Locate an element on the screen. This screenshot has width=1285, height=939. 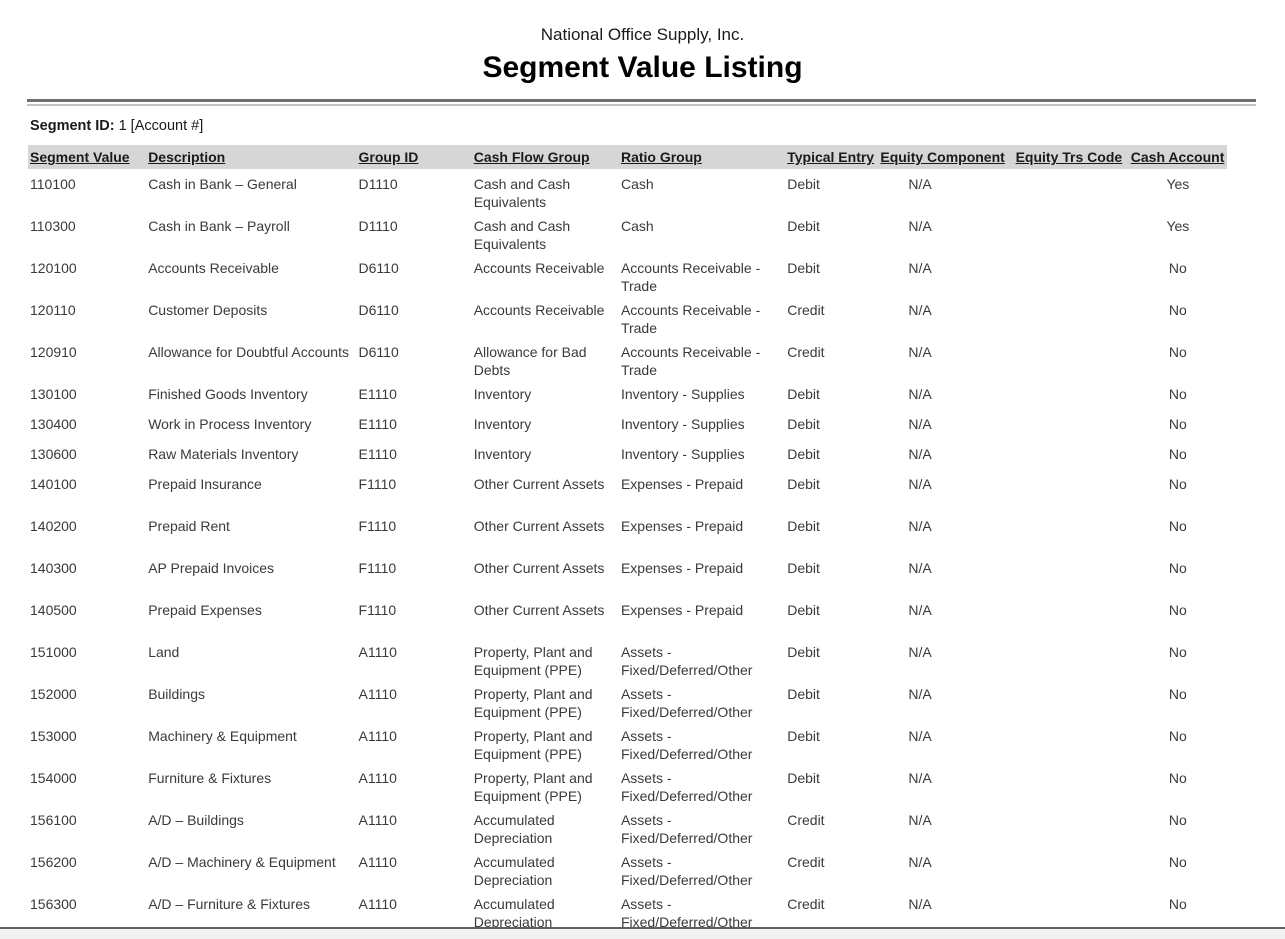
cell-description: A/D – Machinery & Equipment is located at coordinates (242, 862).